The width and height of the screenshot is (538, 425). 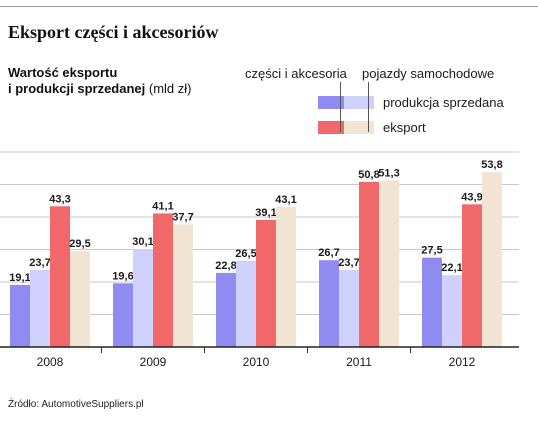 I want to click on data-label: 51,3, so click(x=388, y=173).